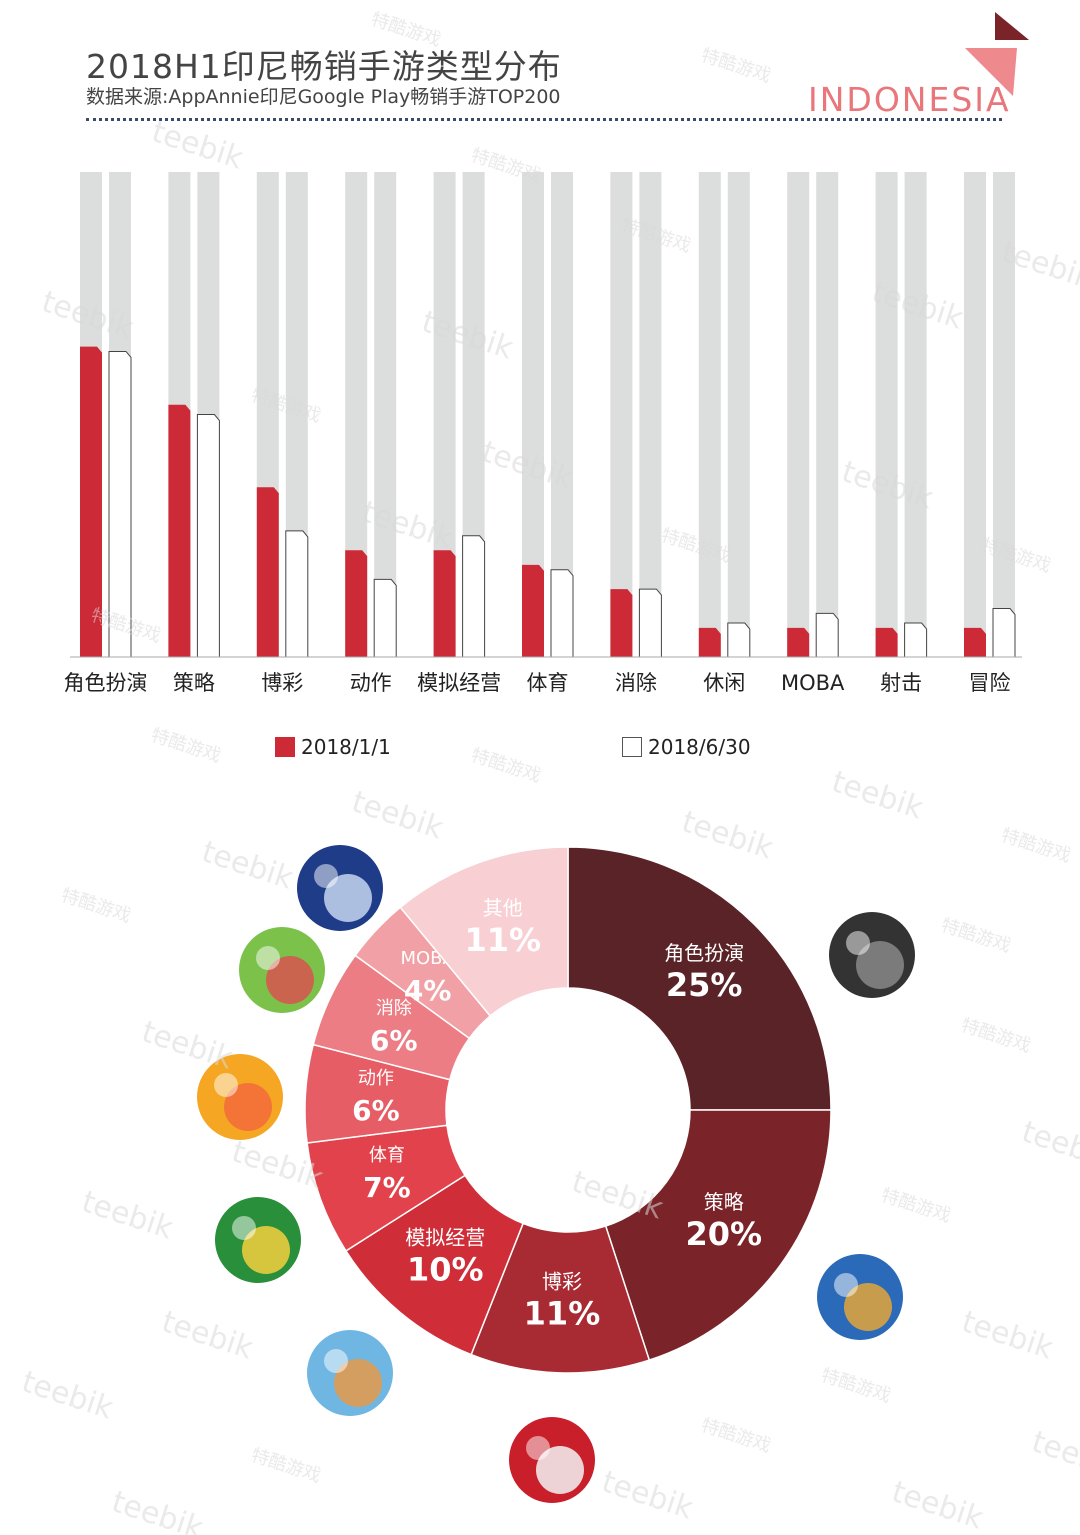  I want to click on x-tick-label: 冒险, so click(990, 683).